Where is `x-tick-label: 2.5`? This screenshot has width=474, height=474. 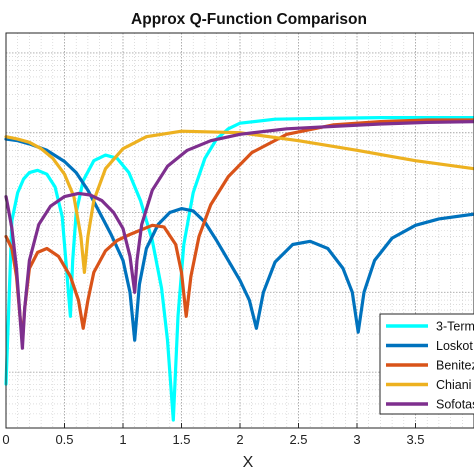 x-tick-label: 2.5 is located at coordinates (298, 439).